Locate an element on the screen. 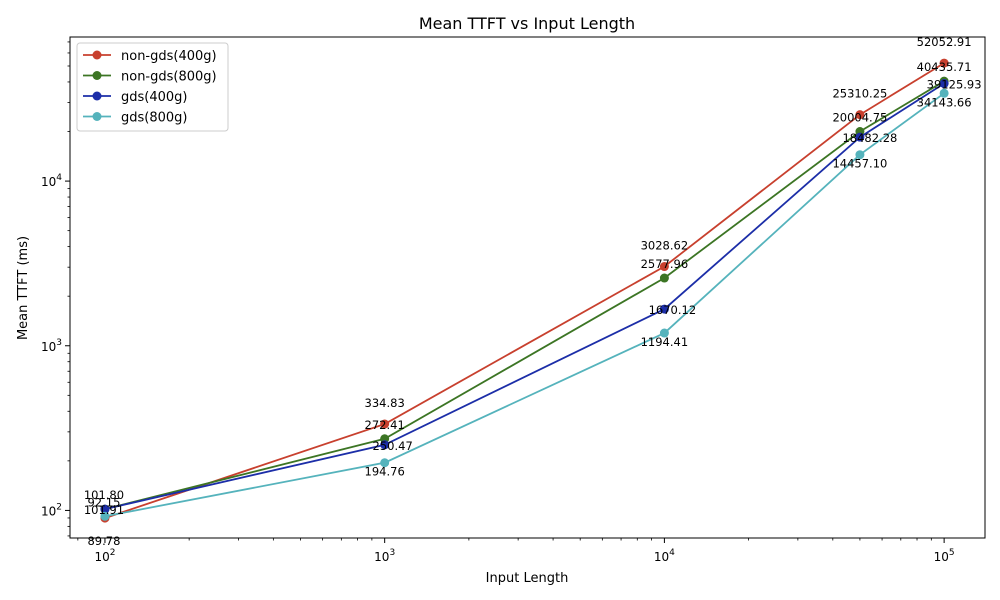  legend-label: non-gds(800g) is located at coordinates (169, 77).